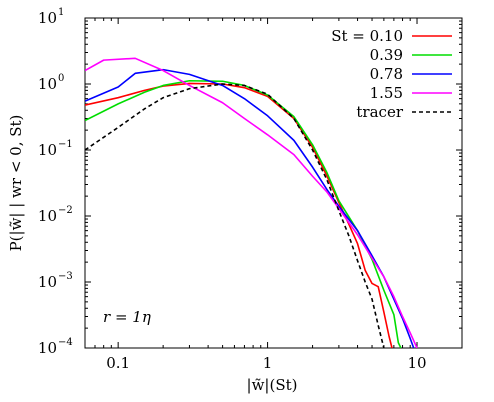  I want to click on y-tick-exponent: 1, so click(61, 12).